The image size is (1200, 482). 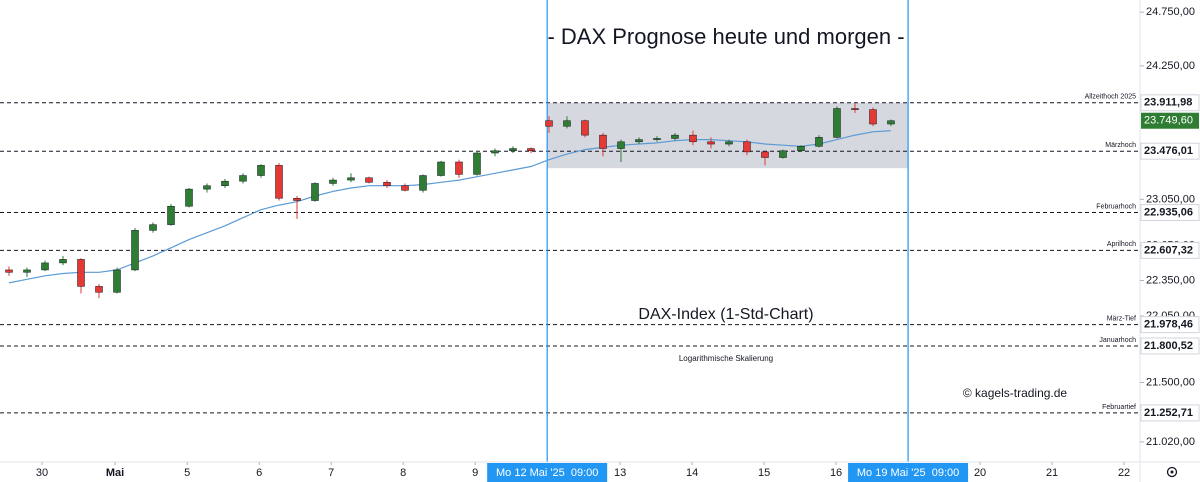 I want to click on level-name: Aprilhoch, so click(x=1121, y=244).